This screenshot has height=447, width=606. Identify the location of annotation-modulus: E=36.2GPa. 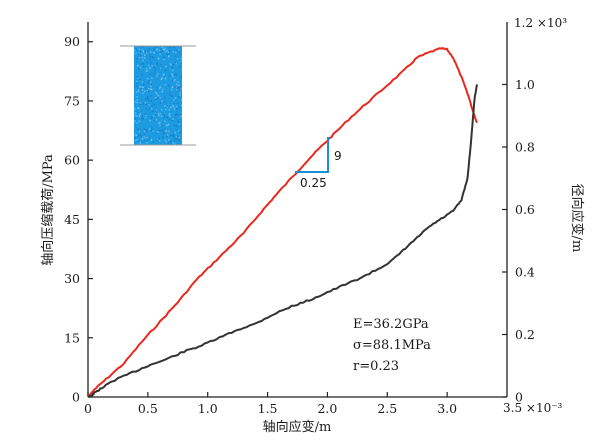
(391, 324).